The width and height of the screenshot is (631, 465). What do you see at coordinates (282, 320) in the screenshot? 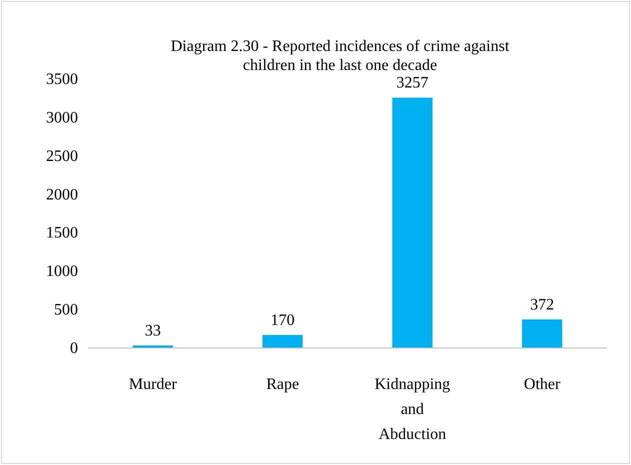
I see `data-label: 170` at bounding box center [282, 320].